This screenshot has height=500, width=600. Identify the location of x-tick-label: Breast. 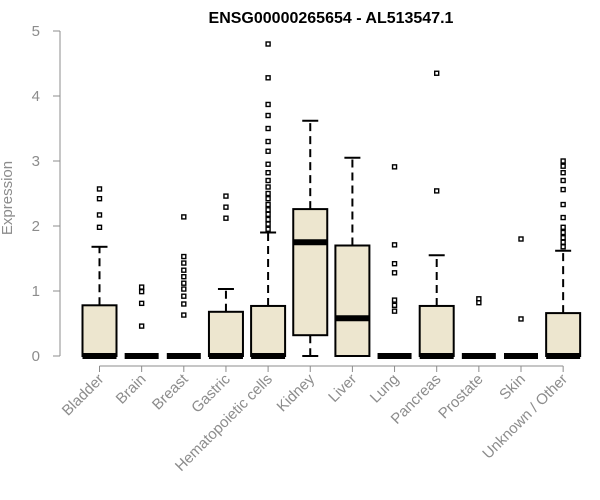
(170, 391).